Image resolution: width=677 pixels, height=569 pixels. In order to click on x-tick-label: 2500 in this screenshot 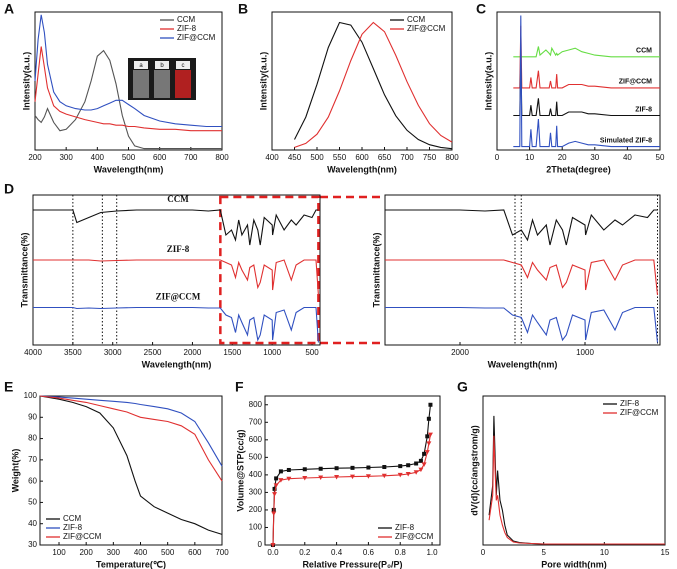, I will do `click(153, 352)`.